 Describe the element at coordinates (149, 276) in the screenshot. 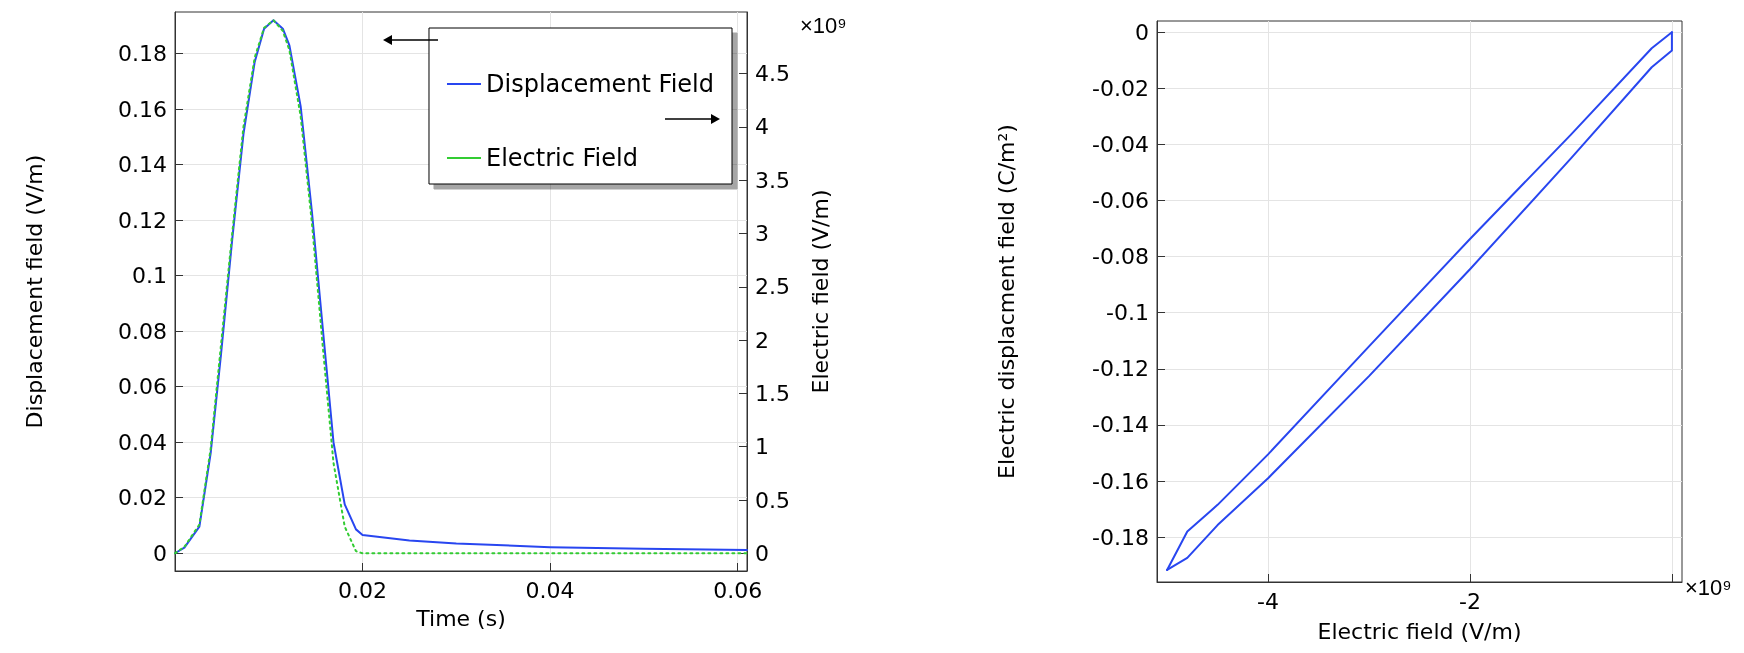

I see `y-tick-label: 0.1` at that location.